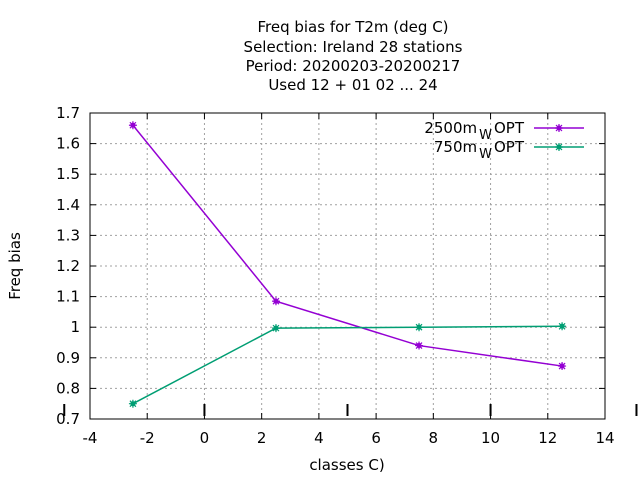 The height and width of the screenshot is (480, 640). I want to click on y-tick-label: 1.7, so click(68, 113).